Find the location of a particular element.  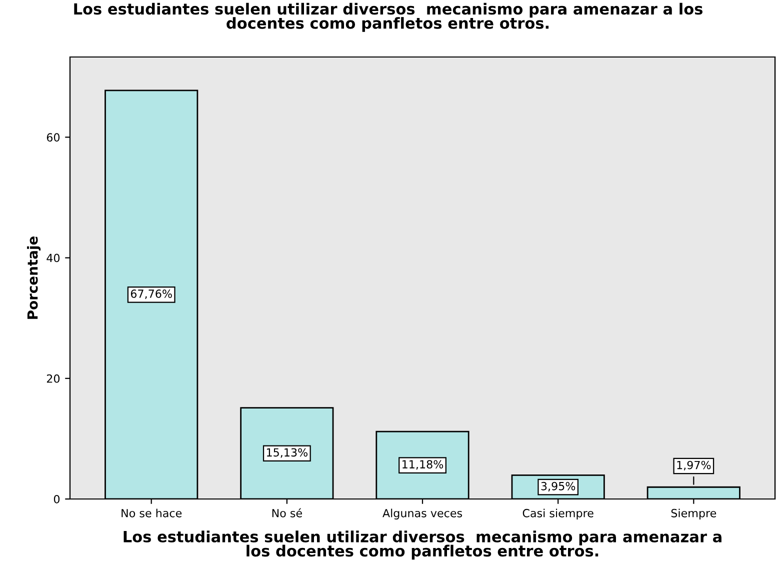

x-tick-label: Algunas veces is located at coordinates (422, 514).